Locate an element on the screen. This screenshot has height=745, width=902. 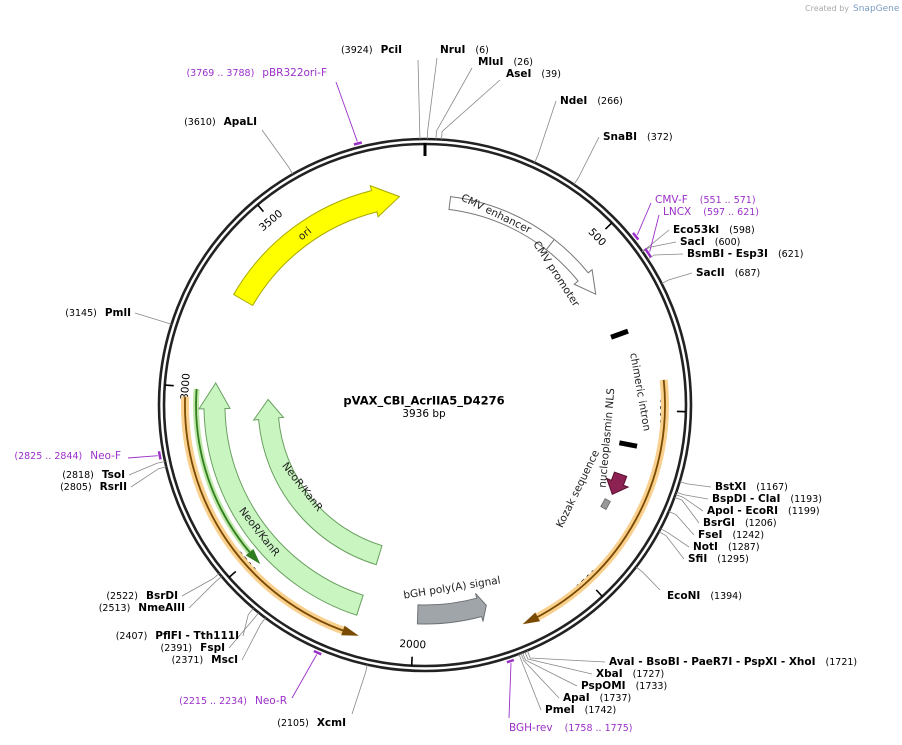
enzyme-site: (3924) PciI is located at coordinates (371, 50).